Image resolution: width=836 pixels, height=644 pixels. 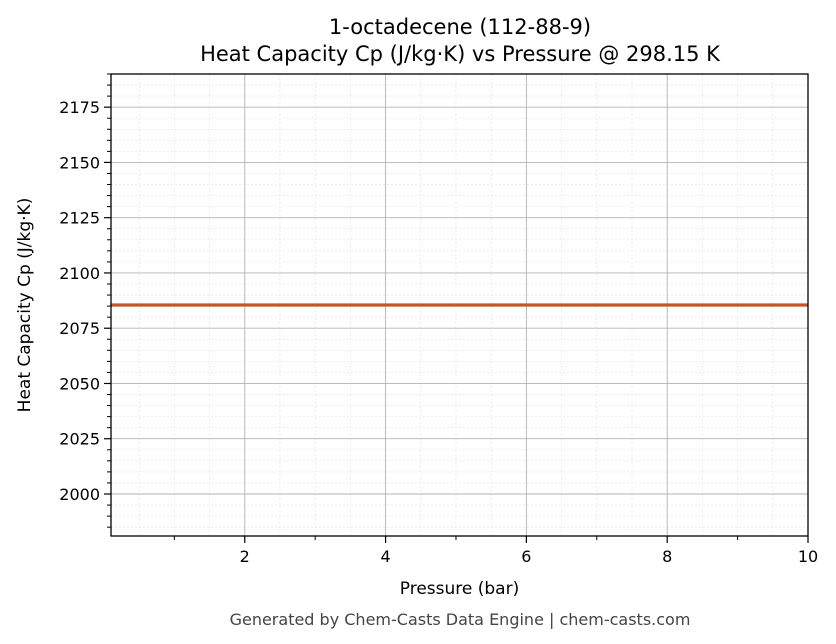 I want to click on y-tick-label: 2175, so click(x=79, y=107).